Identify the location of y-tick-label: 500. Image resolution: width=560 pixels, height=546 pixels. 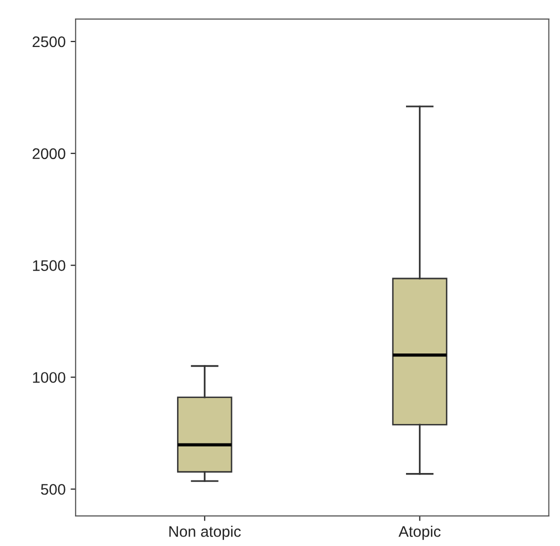
(53, 489).